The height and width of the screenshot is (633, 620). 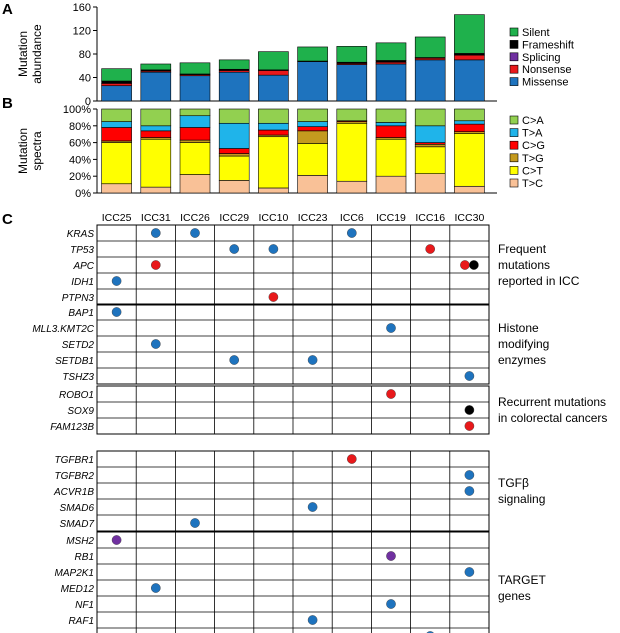 What do you see at coordinates (312, 129) in the screenshot?
I see `bar-icc23-cg` at bounding box center [312, 129].